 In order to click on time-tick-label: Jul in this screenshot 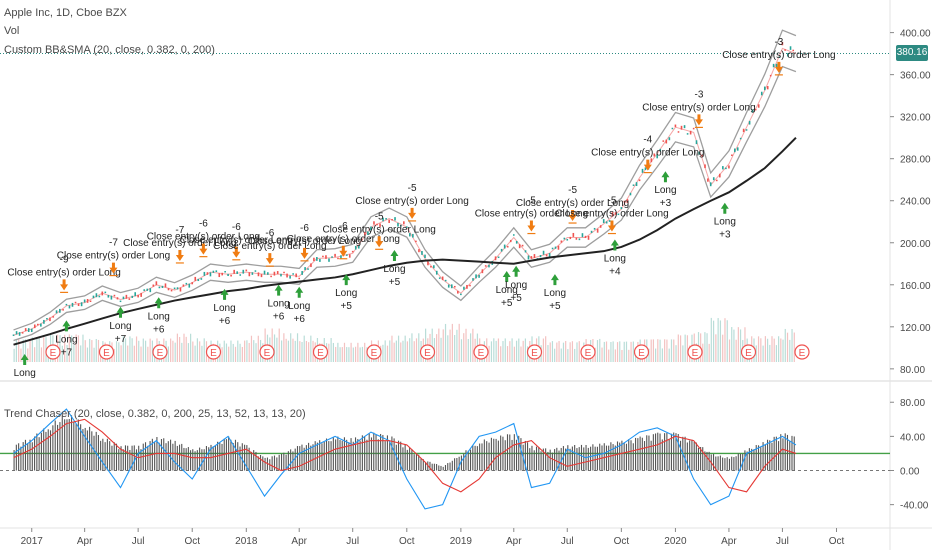, I will do `click(782, 541)`.